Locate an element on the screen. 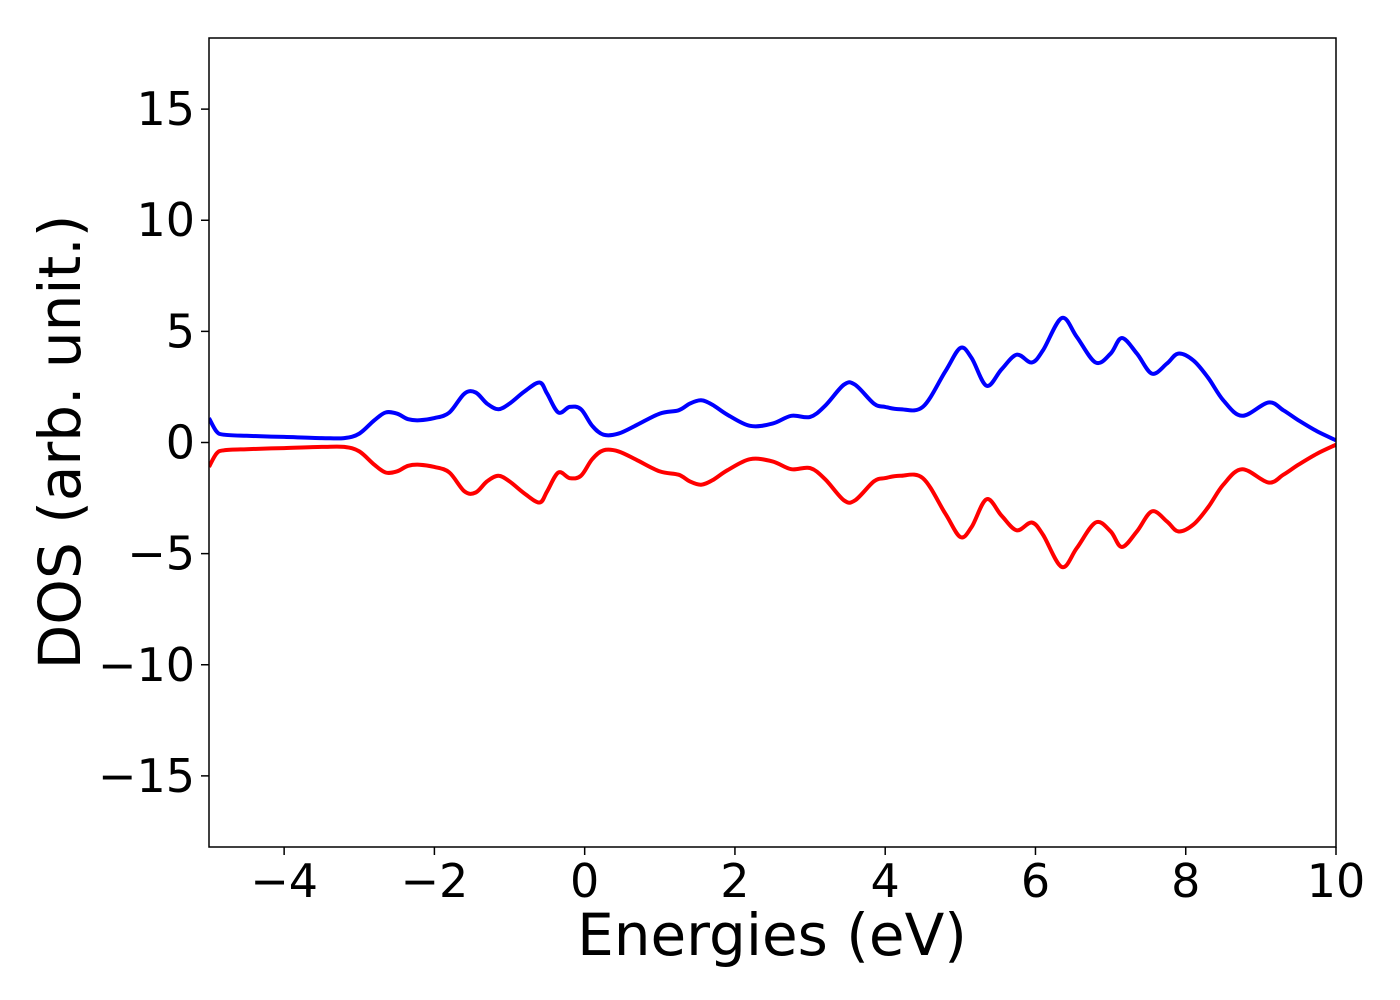  y-tick-label: 10 is located at coordinates (165, 220).